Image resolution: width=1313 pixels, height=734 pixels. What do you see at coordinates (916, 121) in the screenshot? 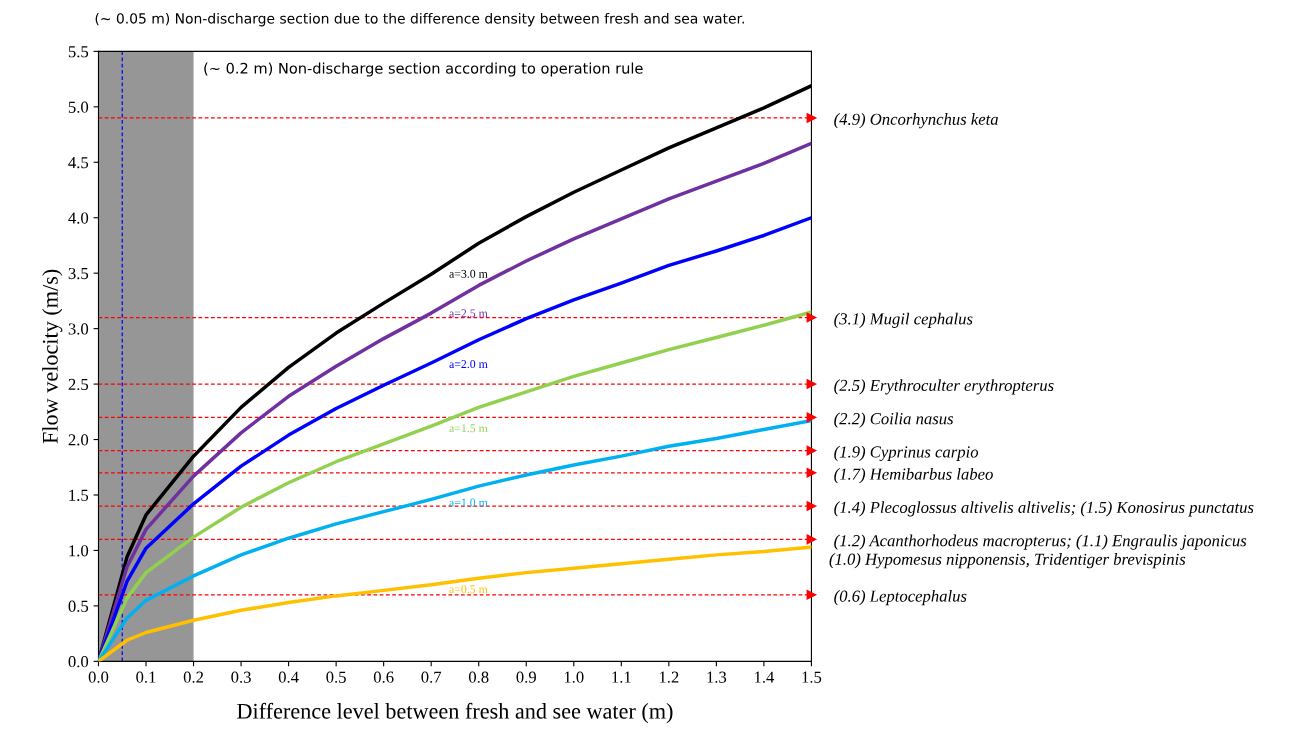
I see `ref-line-label: (4.9) Oncorhynchus keta` at bounding box center [916, 121].